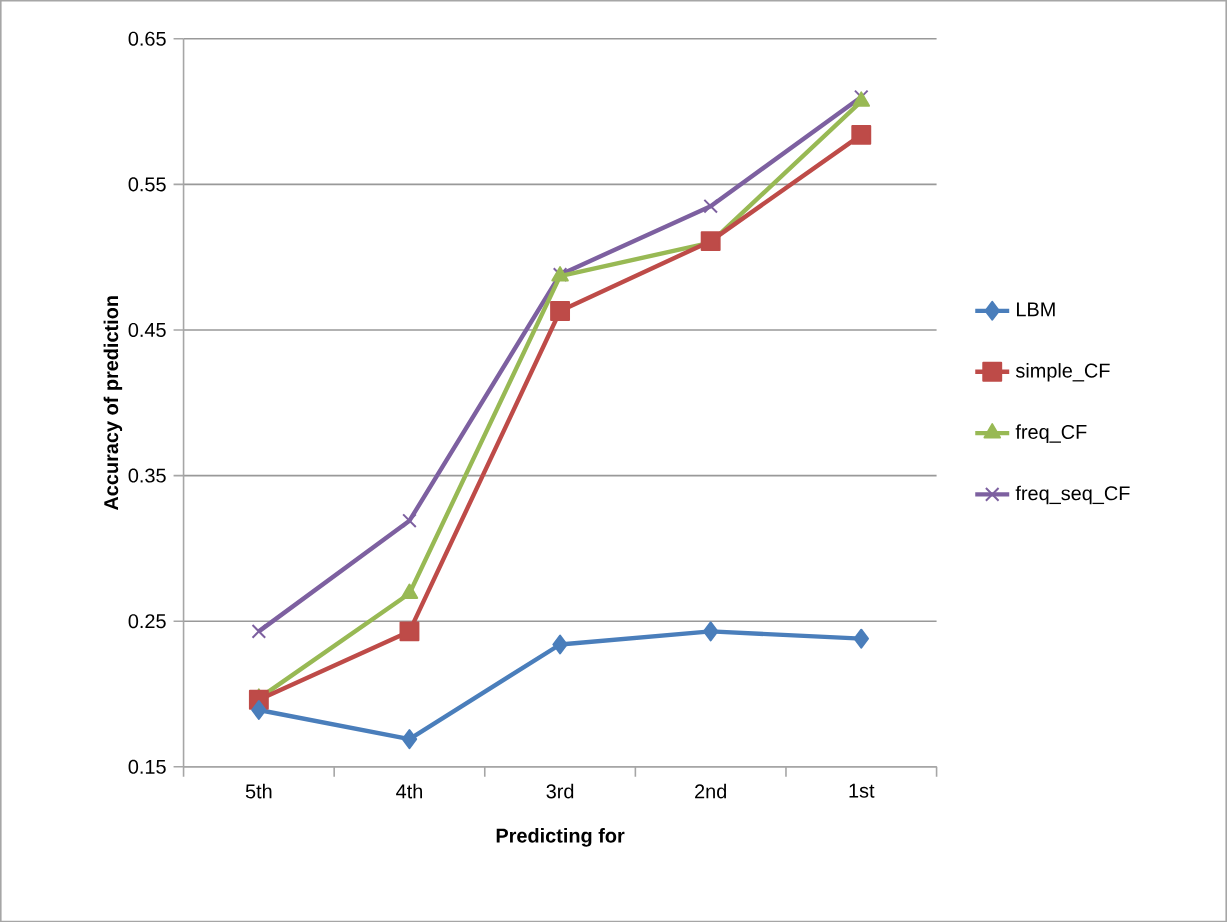 The image size is (1227, 922). Describe the element at coordinates (862, 790) in the screenshot. I see `x-tick-label: 1st` at that location.